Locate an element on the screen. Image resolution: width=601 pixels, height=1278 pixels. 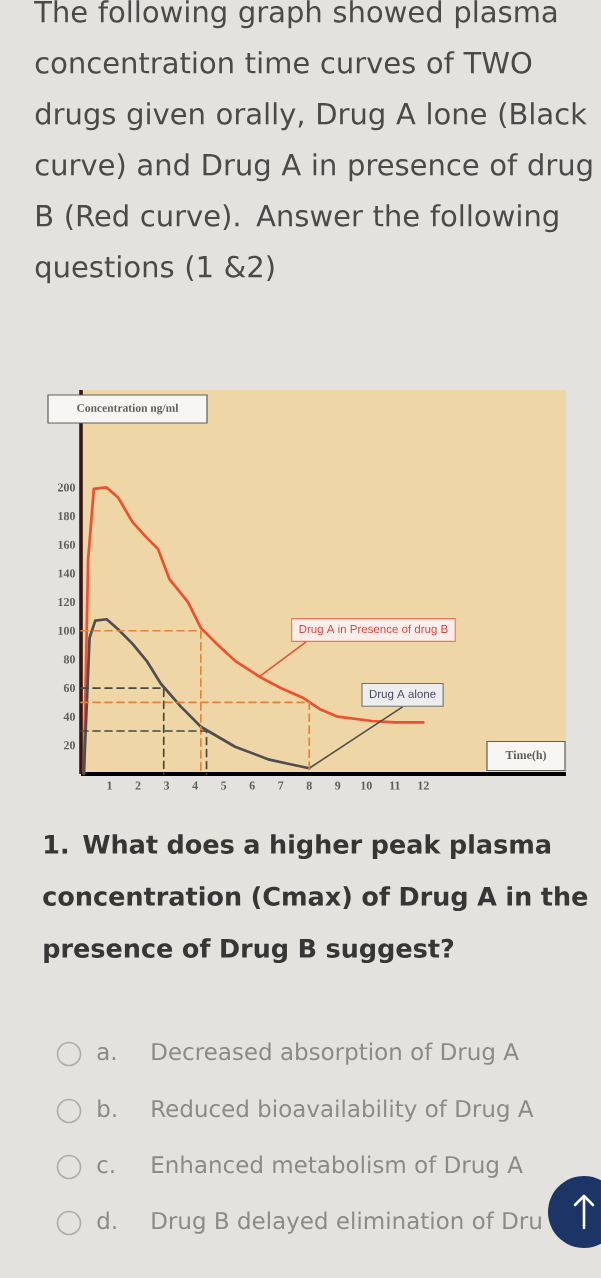
y-tick-label: 180 is located at coordinates (66, 516).